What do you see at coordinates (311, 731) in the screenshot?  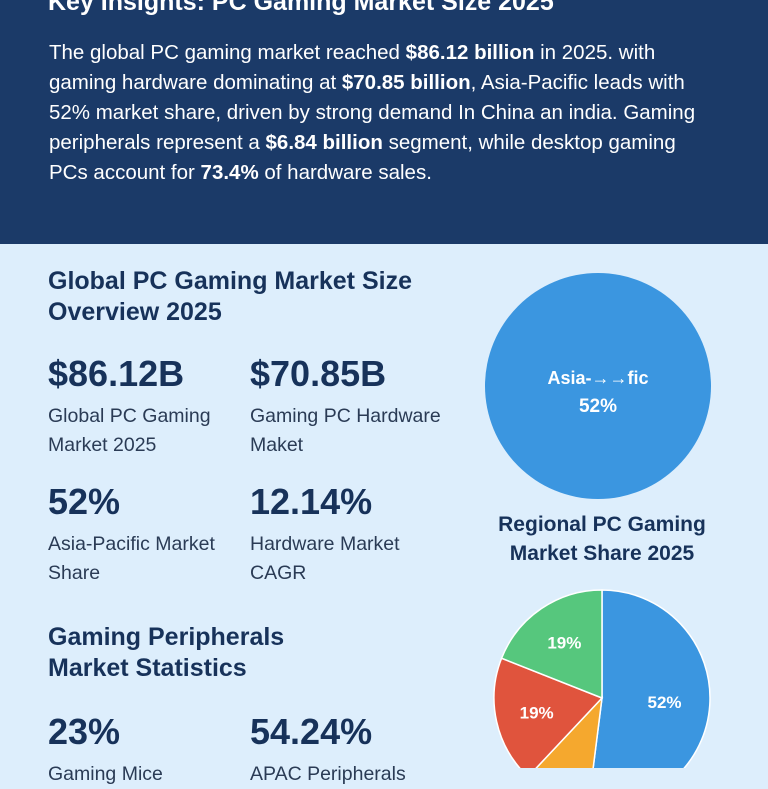 I see `stat-value: 54.24%` at bounding box center [311, 731].